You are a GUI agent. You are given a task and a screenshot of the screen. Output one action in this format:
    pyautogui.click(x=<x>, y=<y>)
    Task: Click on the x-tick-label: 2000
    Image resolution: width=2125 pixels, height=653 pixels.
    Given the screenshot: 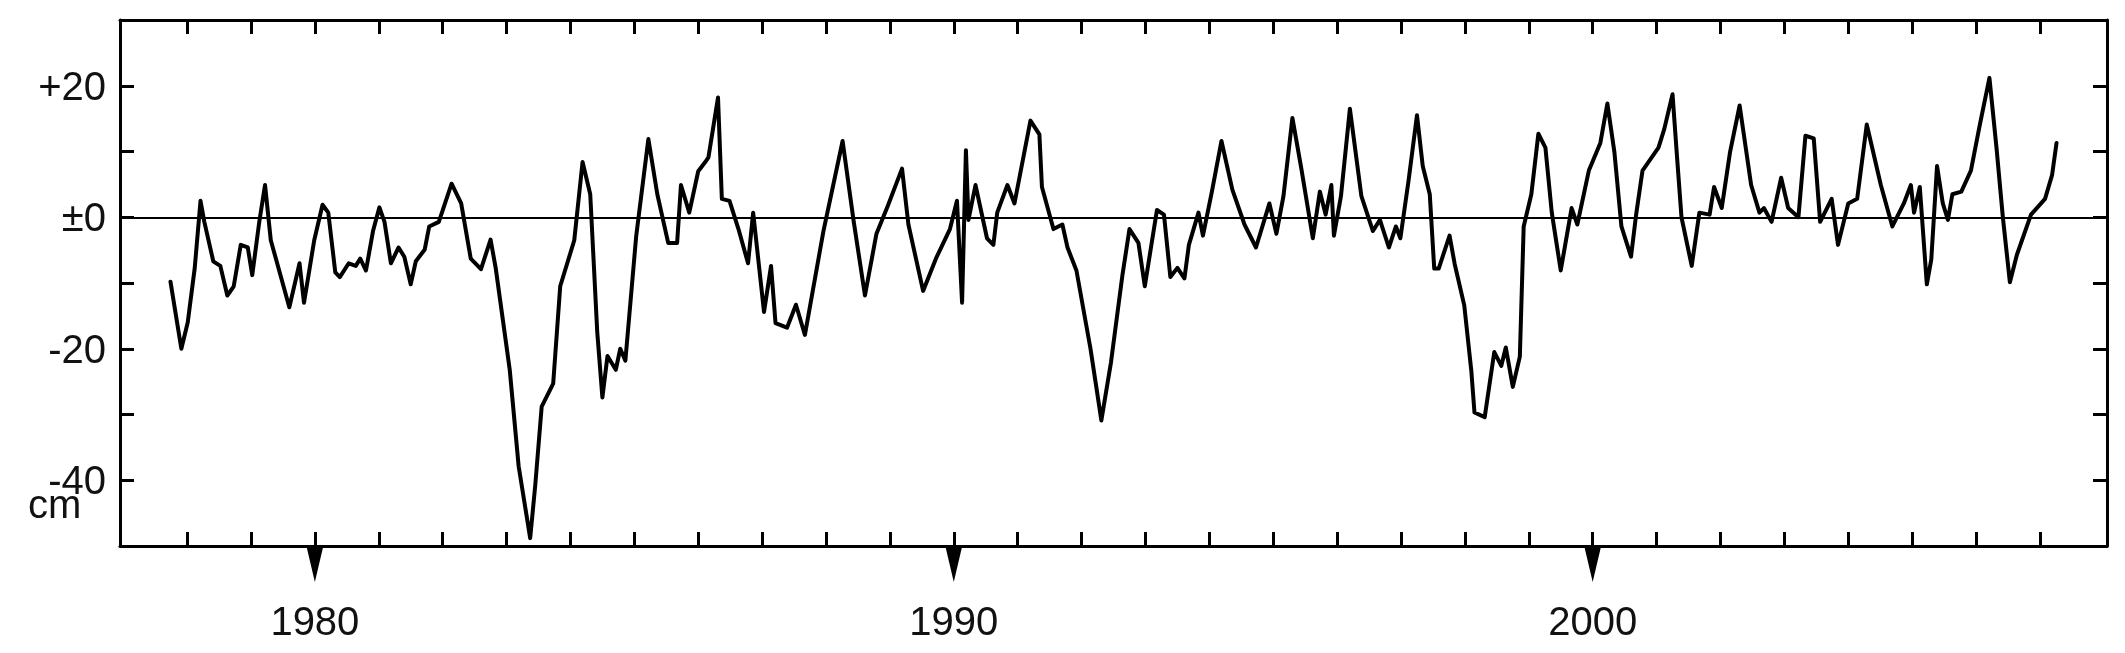 What is the action you would take?
    pyautogui.click(x=1593, y=621)
    